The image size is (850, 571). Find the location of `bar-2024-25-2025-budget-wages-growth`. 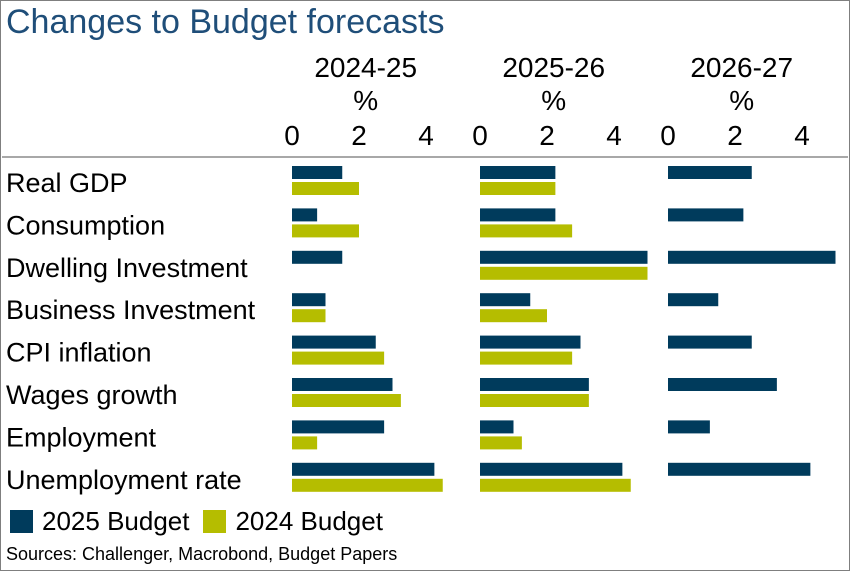

bar-2024-25-2025-budget-wages-growth is located at coordinates (342, 384).